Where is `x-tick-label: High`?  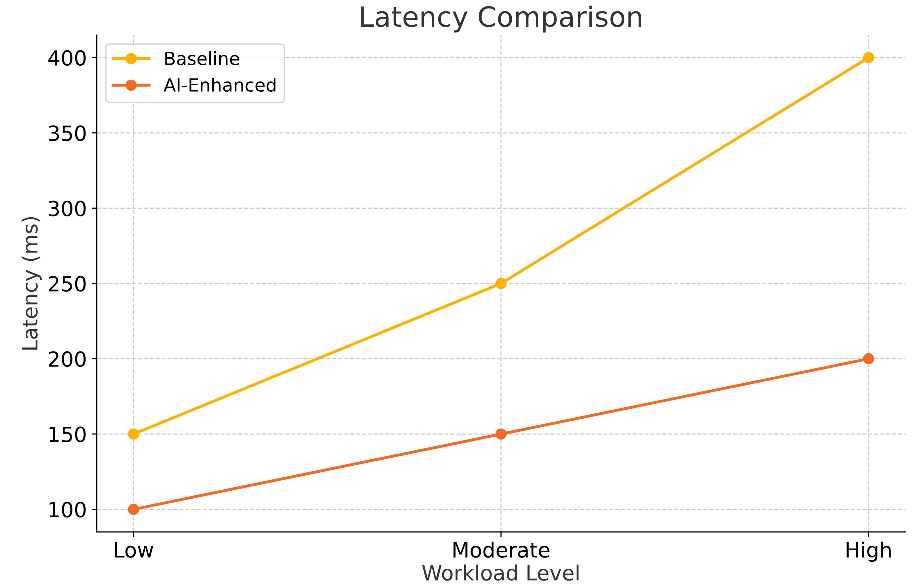
x-tick-label: High is located at coordinates (868, 552).